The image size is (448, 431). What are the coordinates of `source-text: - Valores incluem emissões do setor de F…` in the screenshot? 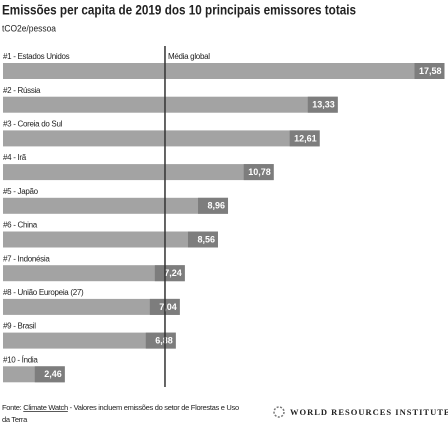 It's located at (154, 407).